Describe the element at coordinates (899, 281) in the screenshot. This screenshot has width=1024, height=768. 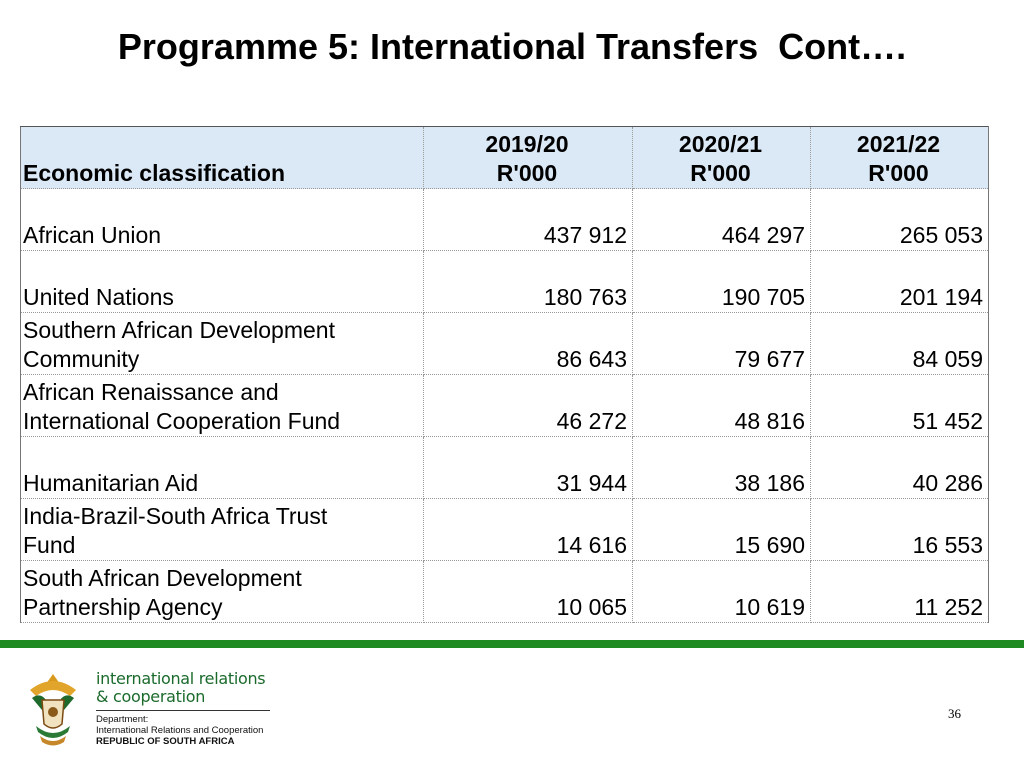
I see `value-2021-22: 201 194` at that location.